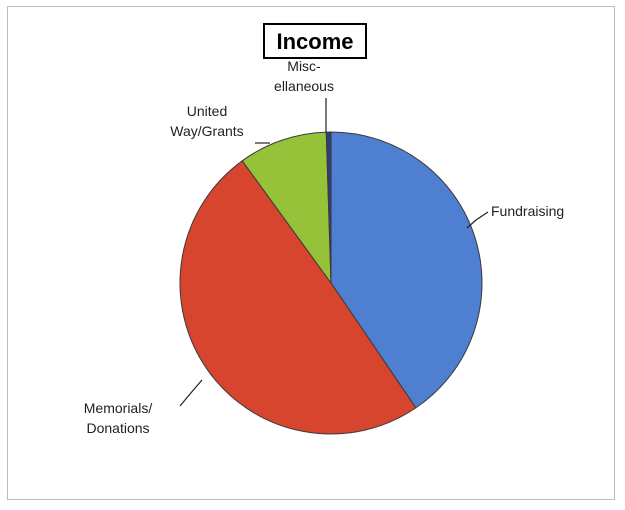  What do you see at coordinates (118, 418) in the screenshot?
I see `slice-label-1: Memorials/Donations` at bounding box center [118, 418].